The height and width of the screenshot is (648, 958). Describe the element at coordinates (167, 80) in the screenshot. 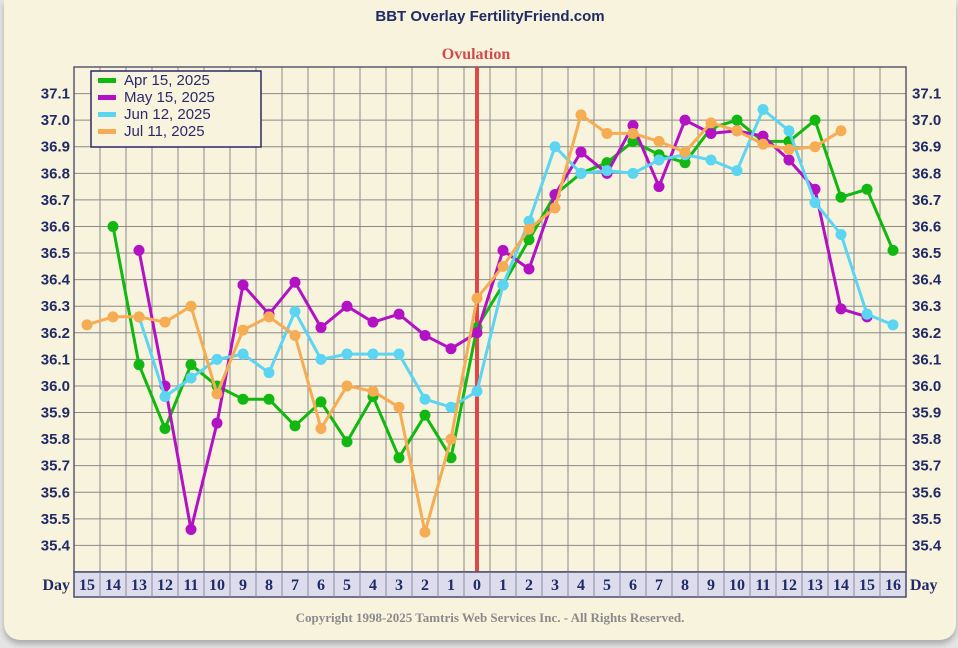

I see `legend-label: Apr 15, 2025` at that location.